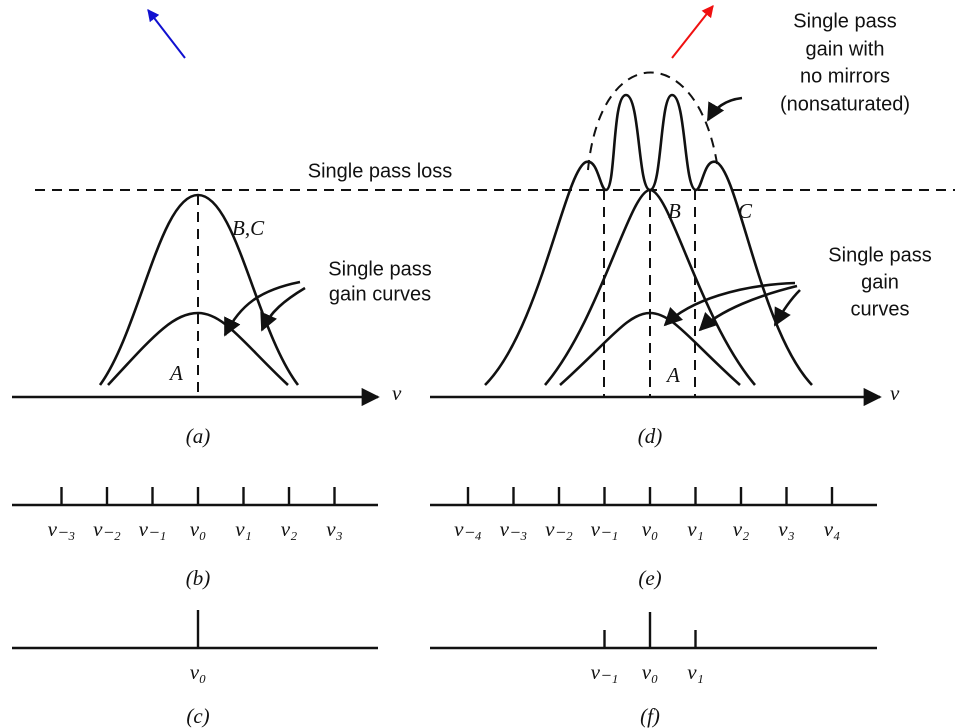 The height and width of the screenshot is (728, 956). What do you see at coordinates (880, 309) in the screenshot?
I see `gain-label: curves` at bounding box center [880, 309].